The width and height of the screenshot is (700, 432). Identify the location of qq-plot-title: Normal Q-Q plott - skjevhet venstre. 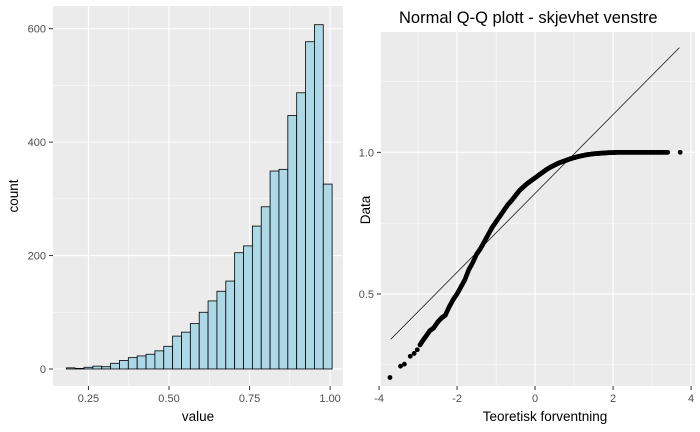
(528, 18).